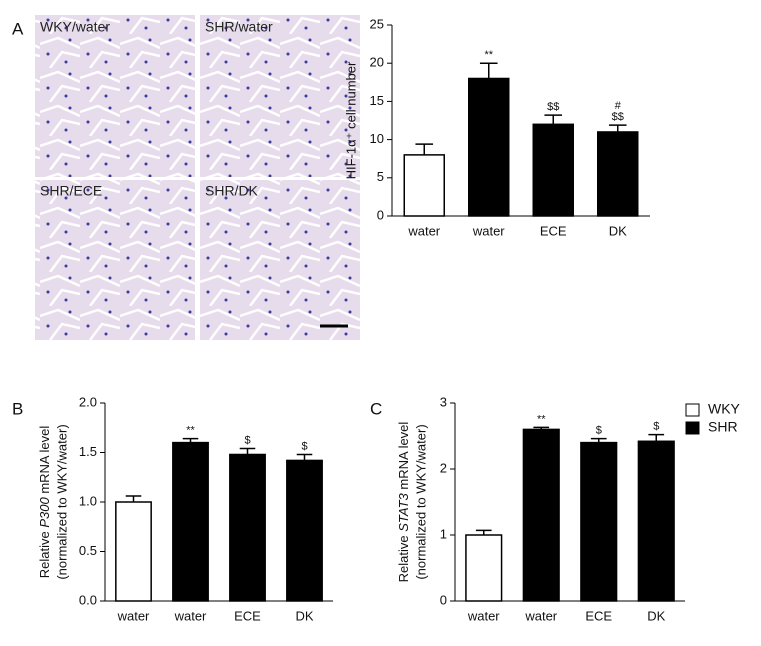 The image size is (761, 646). I want to click on y-tick-label: 25, so click(377, 23).